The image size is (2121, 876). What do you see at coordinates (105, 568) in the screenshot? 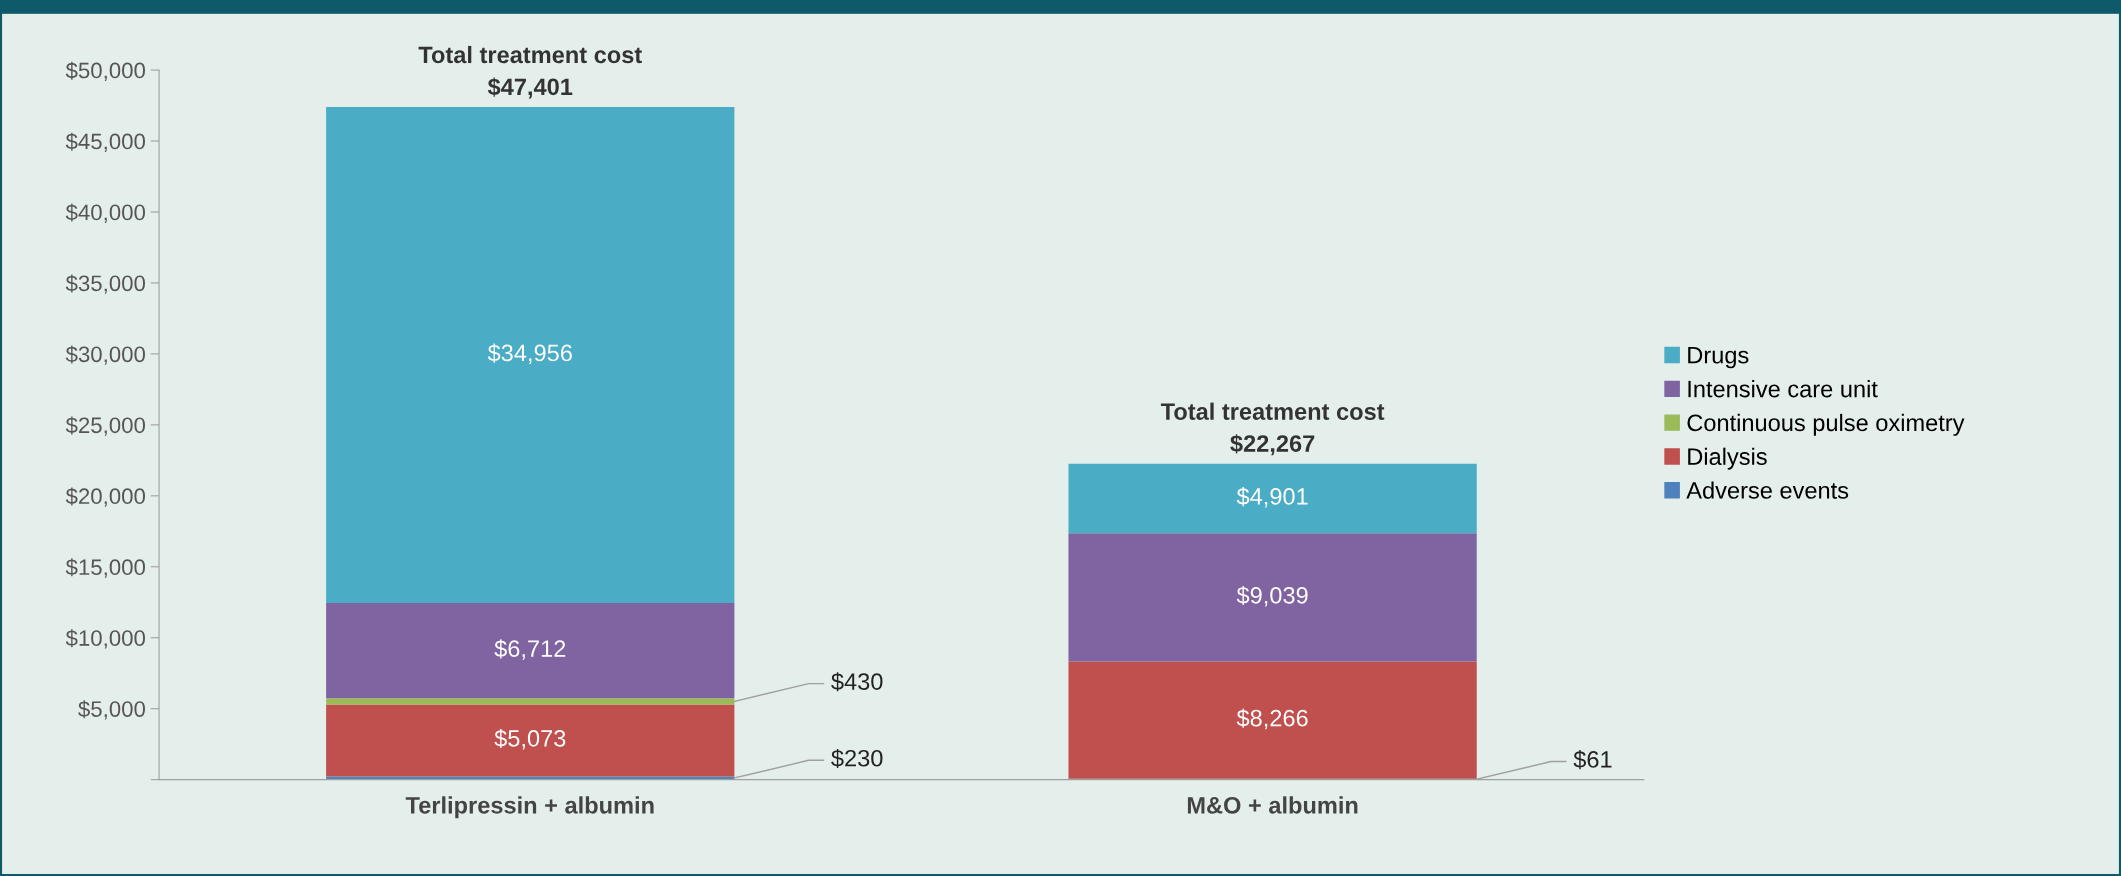
I see `y-tick-label: $15,000` at bounding box center [105, 568].